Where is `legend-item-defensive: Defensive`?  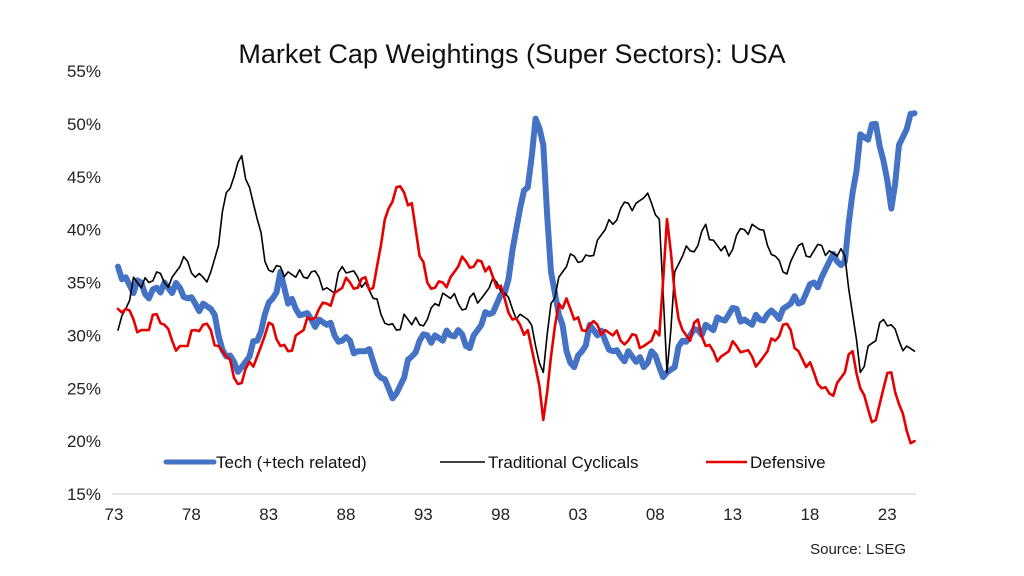 legend-item-defensive: Defensive is located at coordinates (766, 462).